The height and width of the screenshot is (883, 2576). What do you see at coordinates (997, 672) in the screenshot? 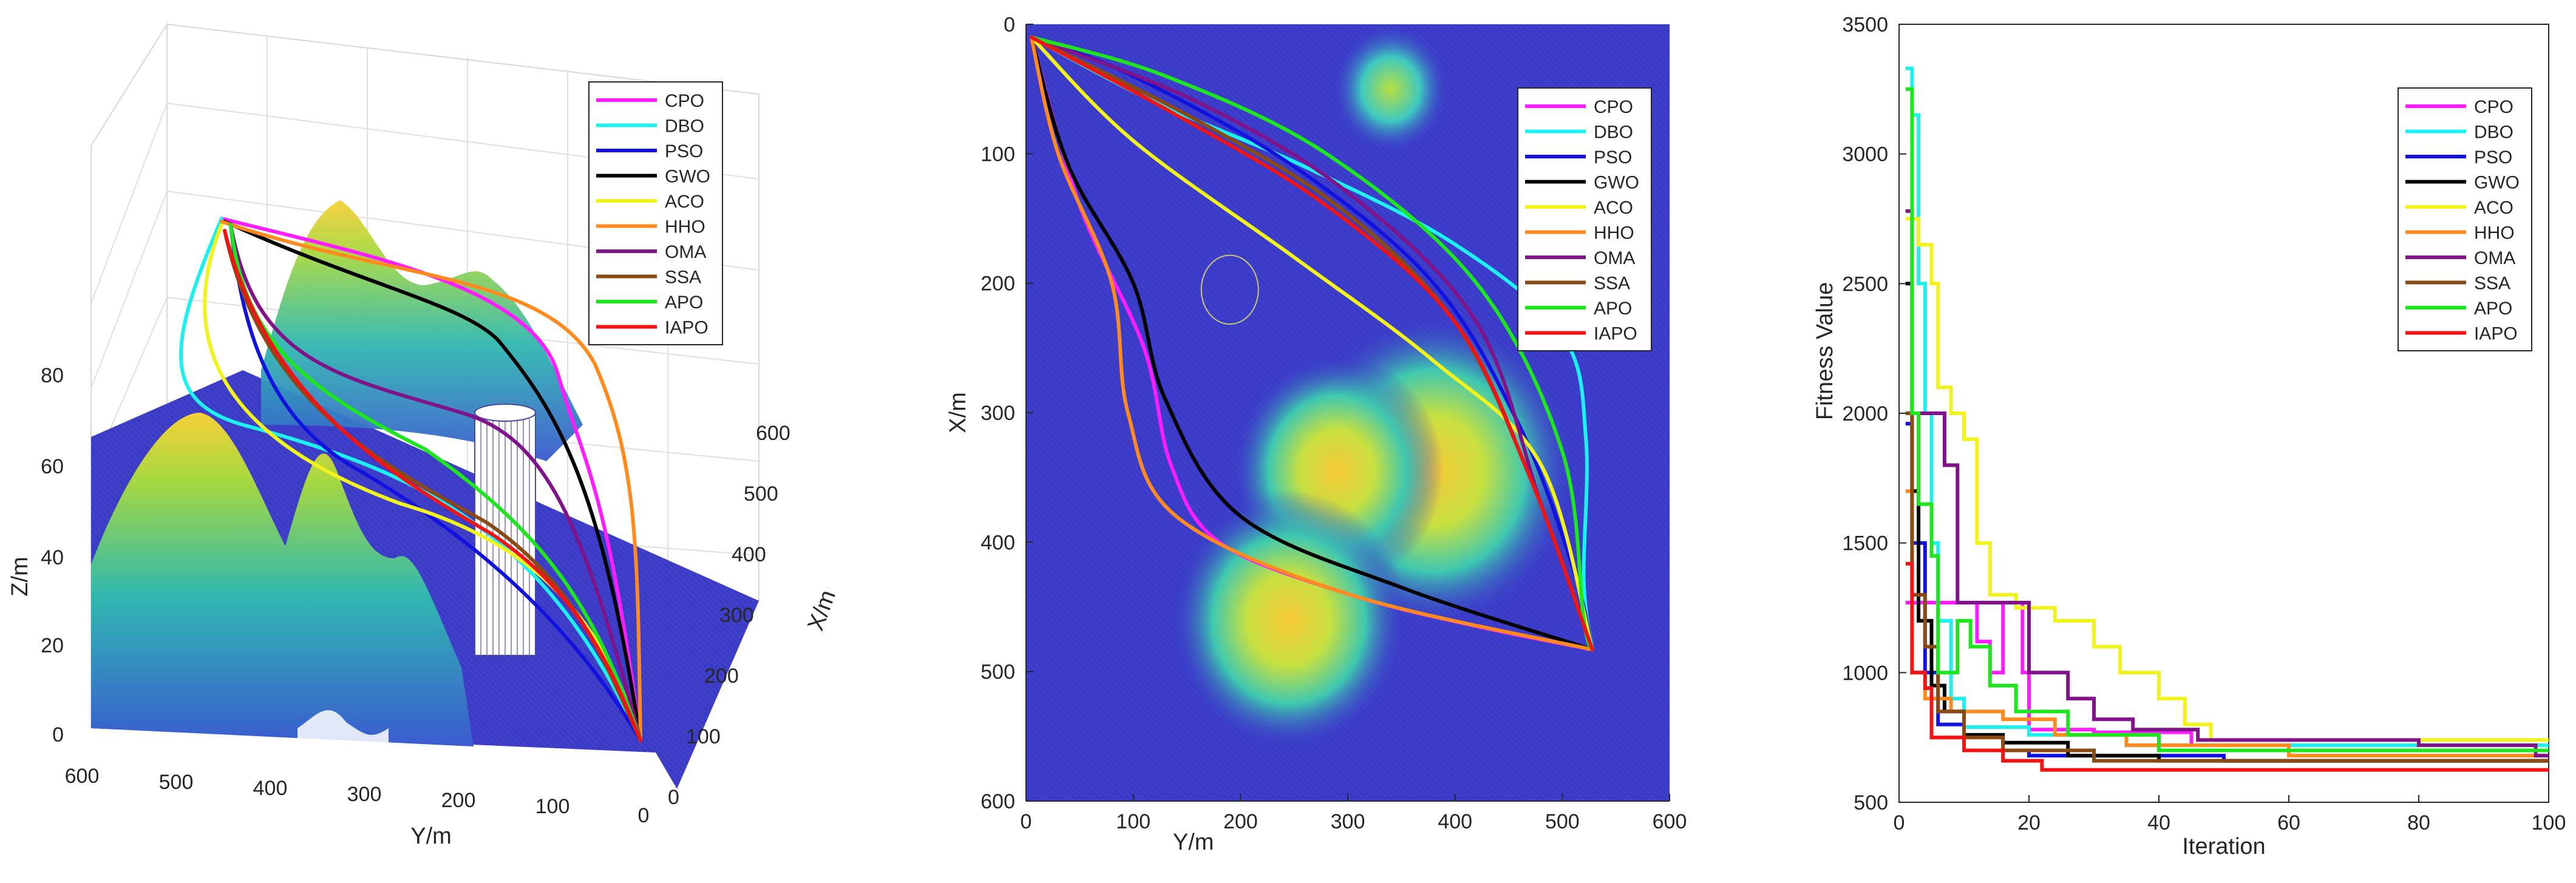
I see `y-tick-label: 500` at bounding box center [997, 672].